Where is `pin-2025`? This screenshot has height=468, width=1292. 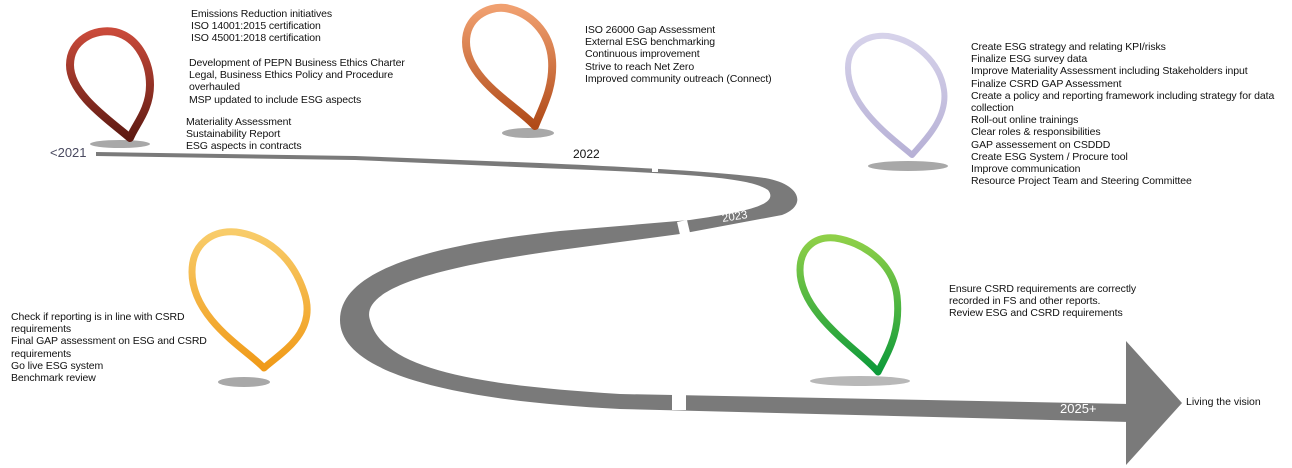
pin-2025 is located at coordinates (853, 310).